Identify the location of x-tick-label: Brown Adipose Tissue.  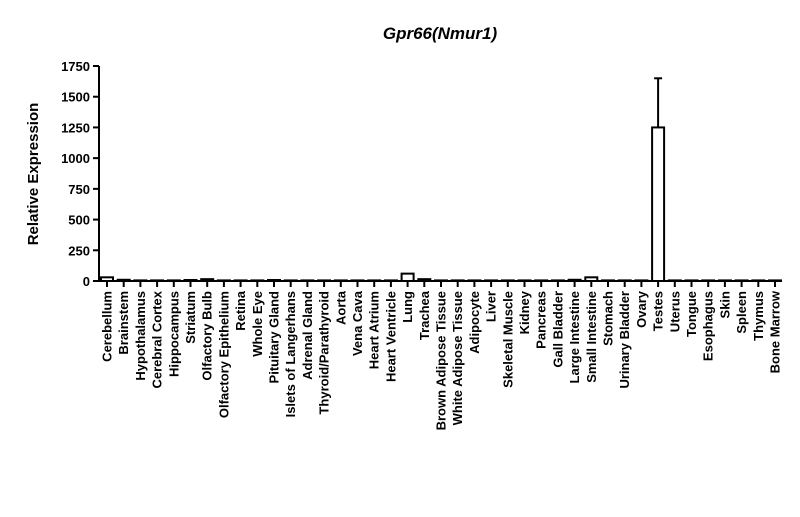
(441, 360).